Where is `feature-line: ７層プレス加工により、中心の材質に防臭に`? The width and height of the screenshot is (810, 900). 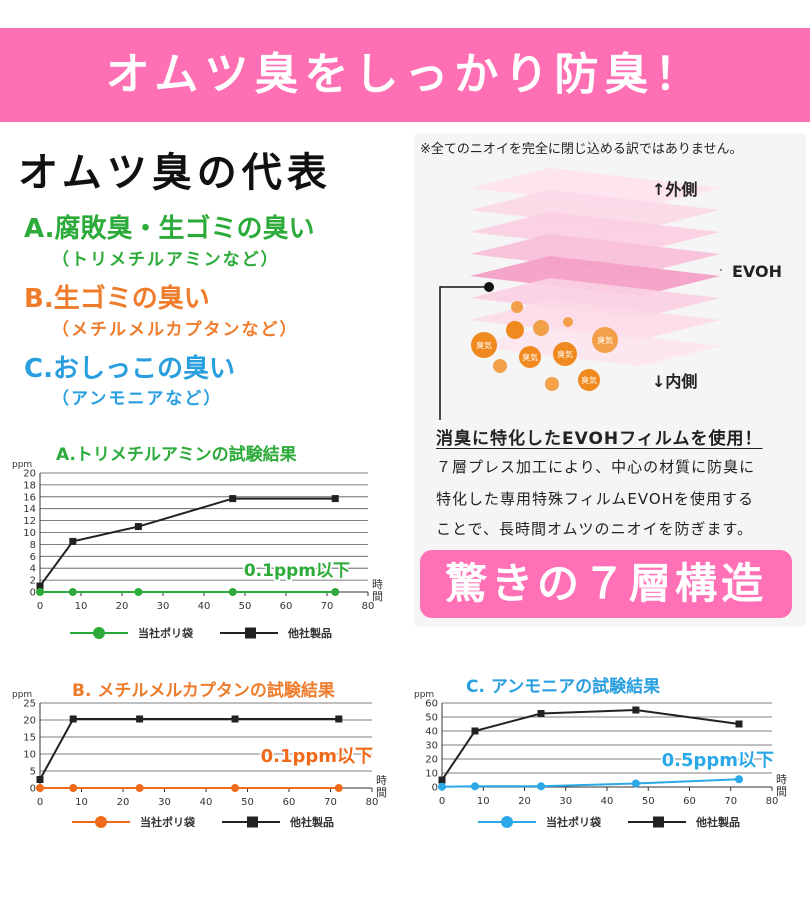
feature-line: ７層プレス加工により、中心の材質に防臭に is located at coordinates (596, 467).